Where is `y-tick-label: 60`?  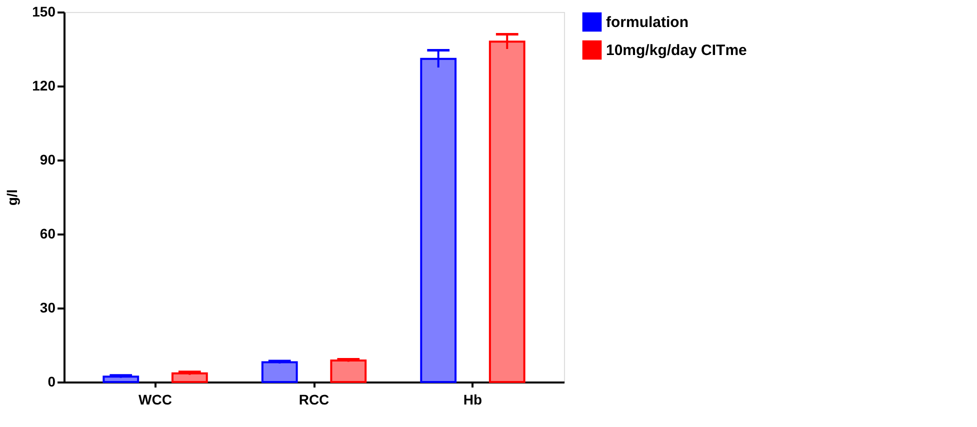 y-tick-label: 60 is located at coordinates (48, 234).